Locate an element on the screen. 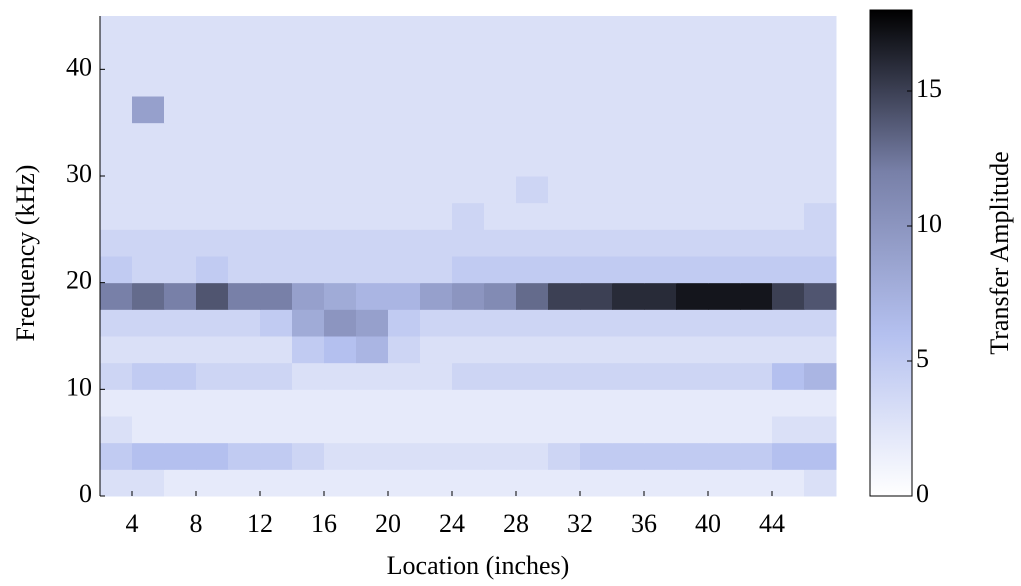 The height and width of the screenshot is (586, 1021). x-tick-label: 12 is located at coordinates (260, 523).